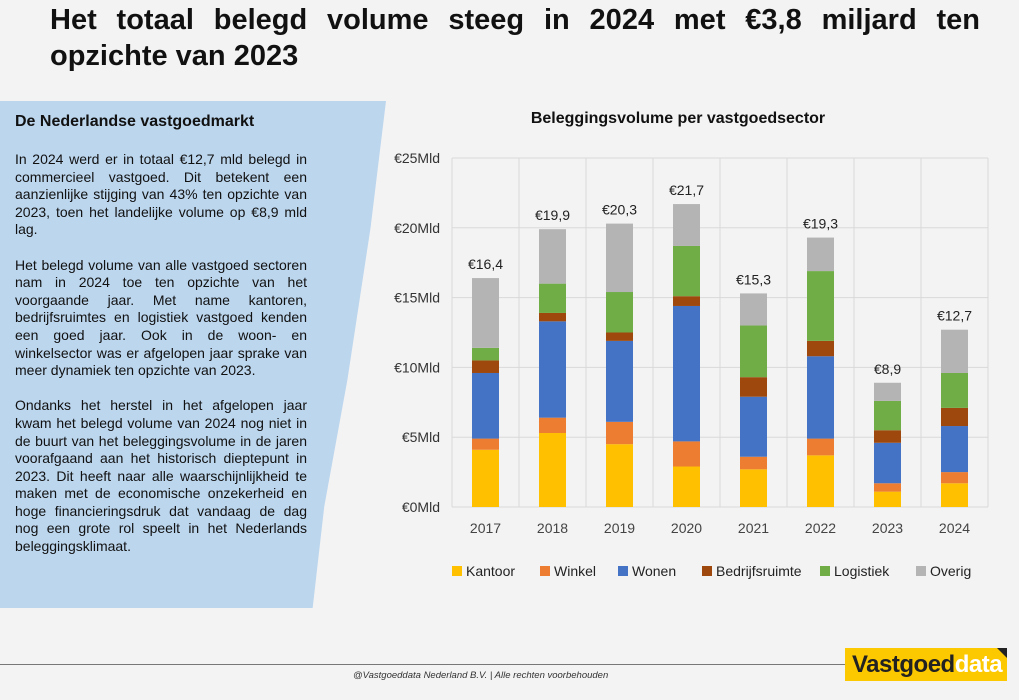 This screenshot has width=1019, height=700. I want to click on bar-segment-kantoor-2017, so click(485, 478).